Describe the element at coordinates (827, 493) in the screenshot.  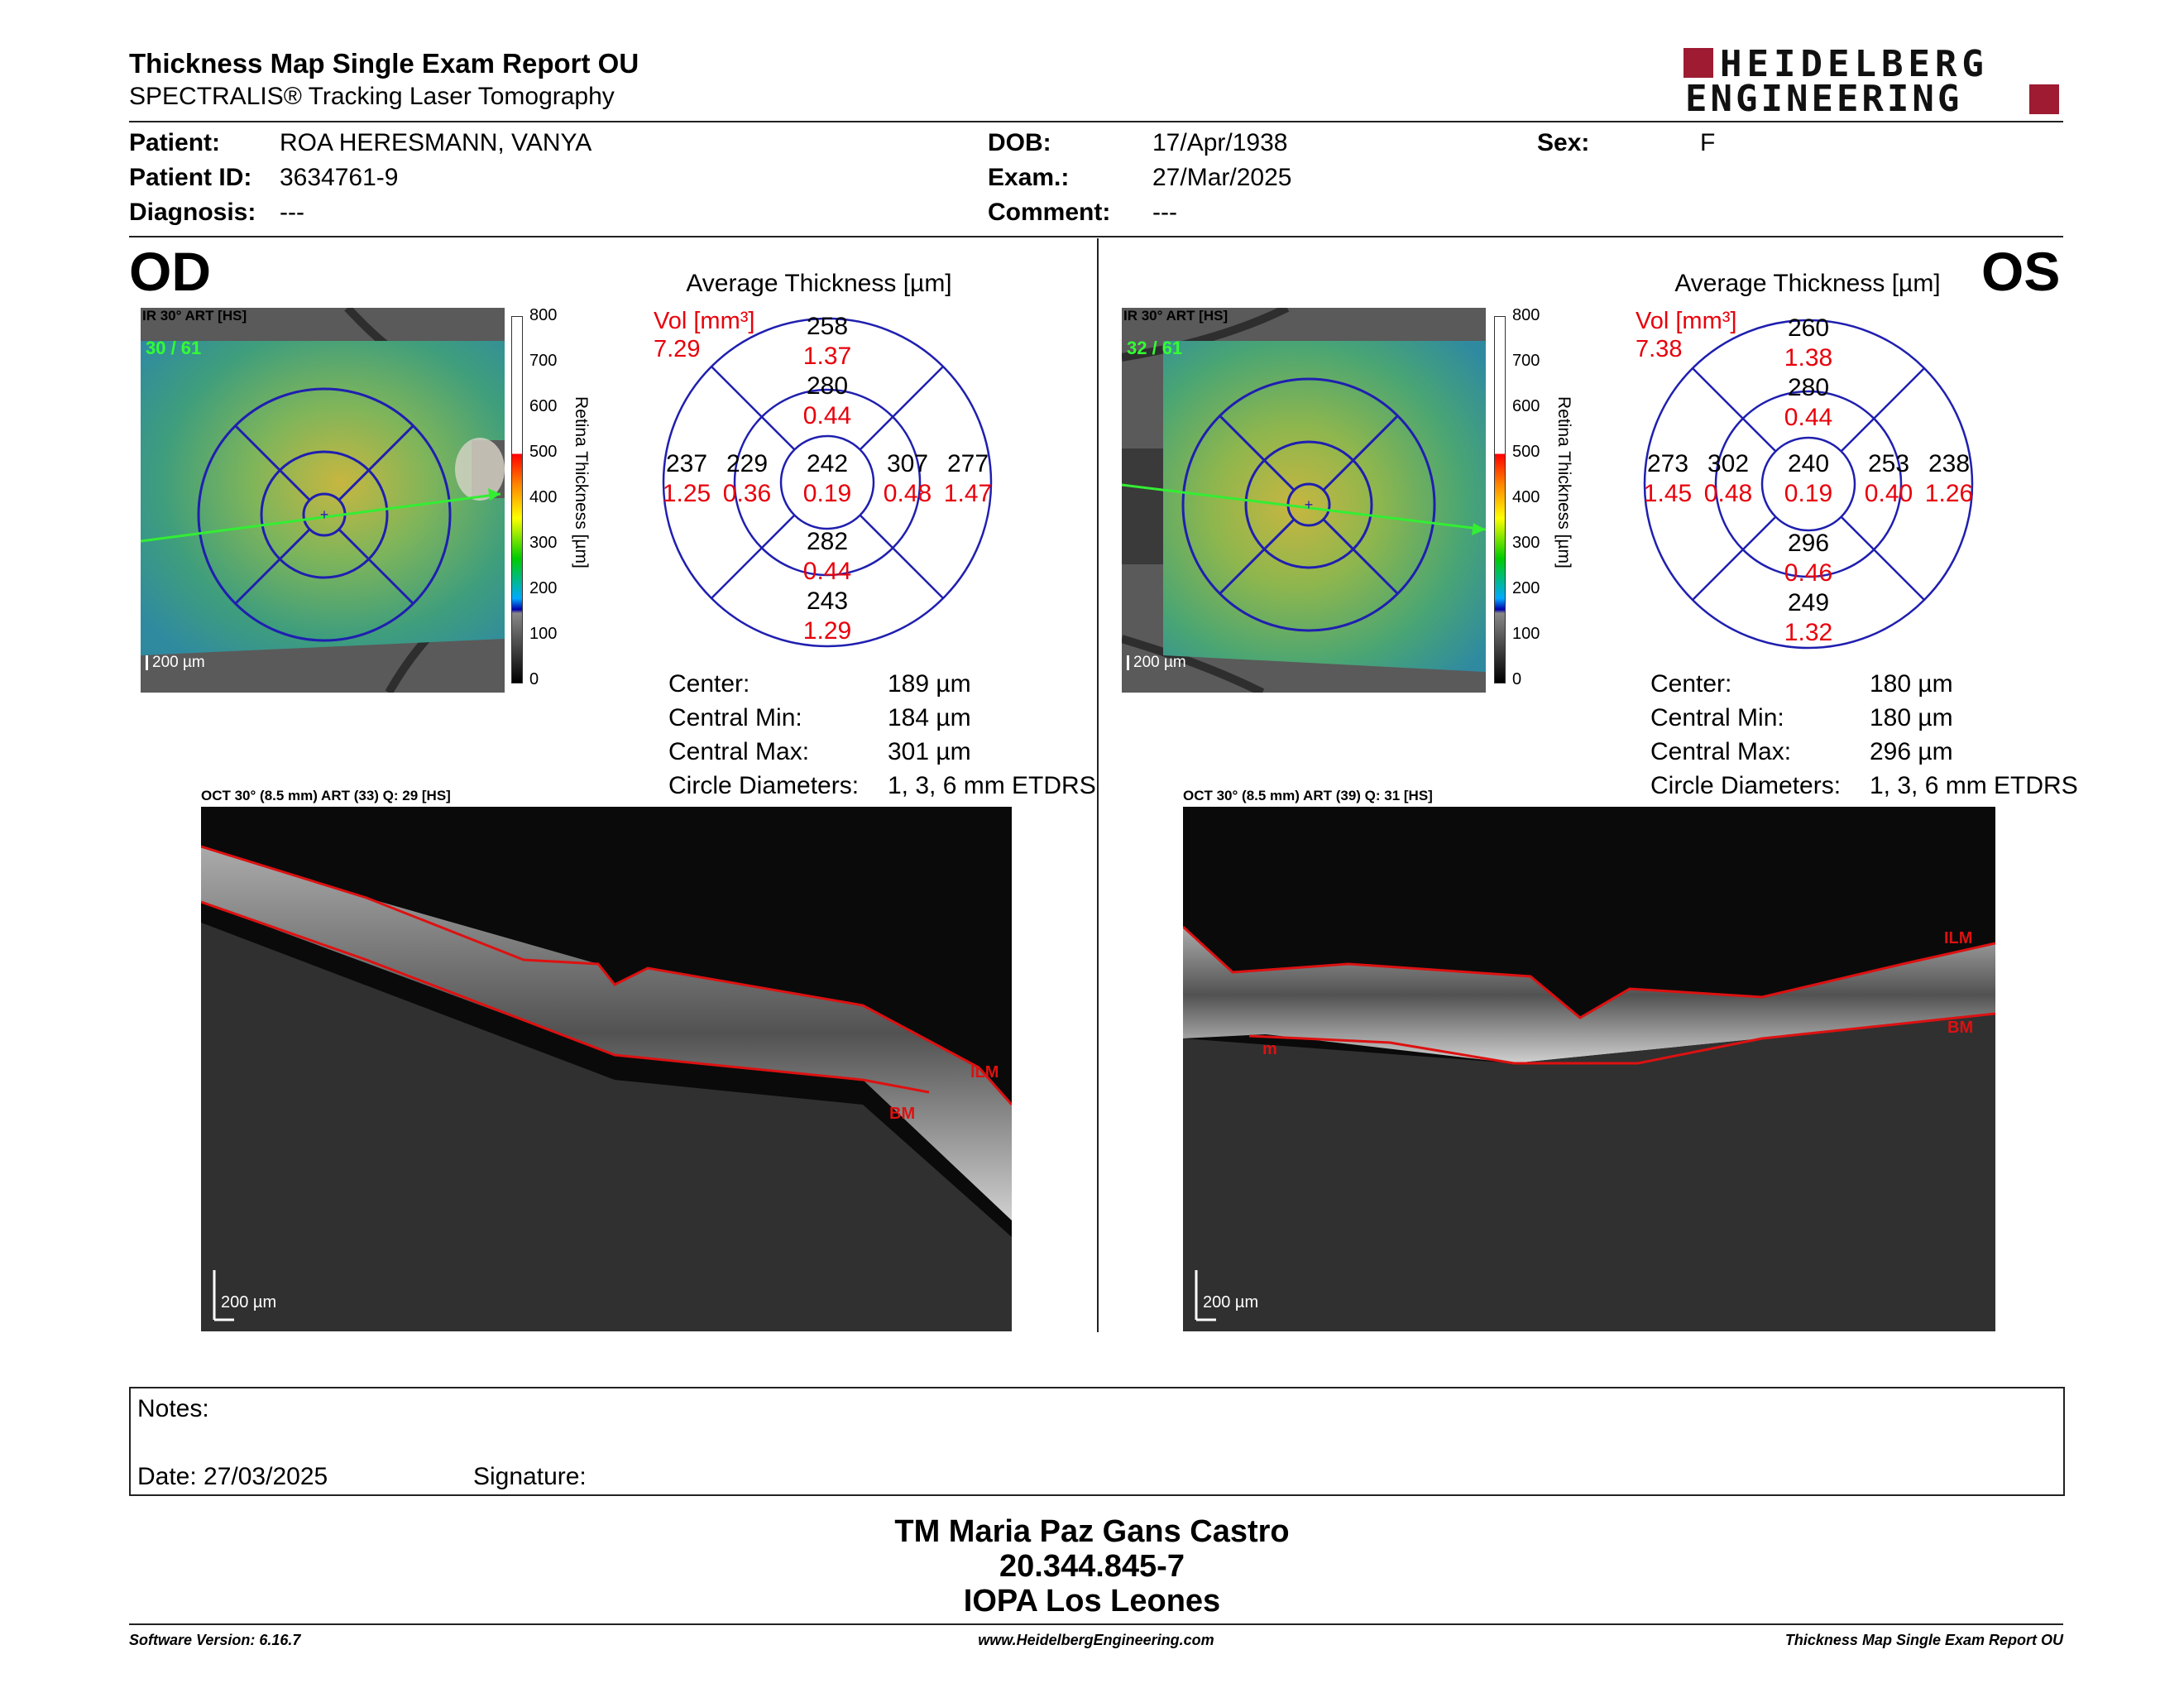
I see `od-center-vol: 0.19` at that location.